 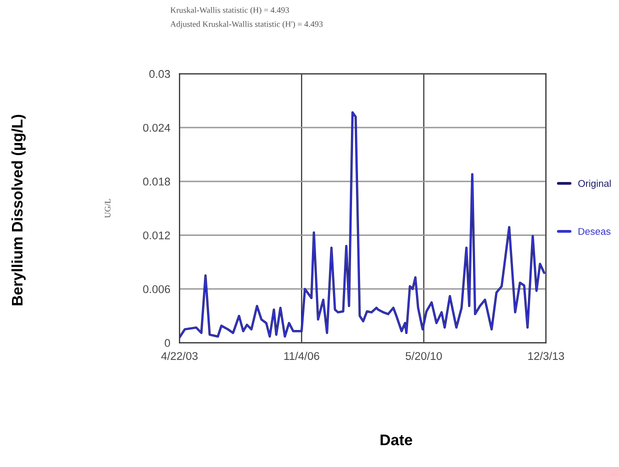 I want to click on y-tick-label: 0, so click(x=167, y=343).